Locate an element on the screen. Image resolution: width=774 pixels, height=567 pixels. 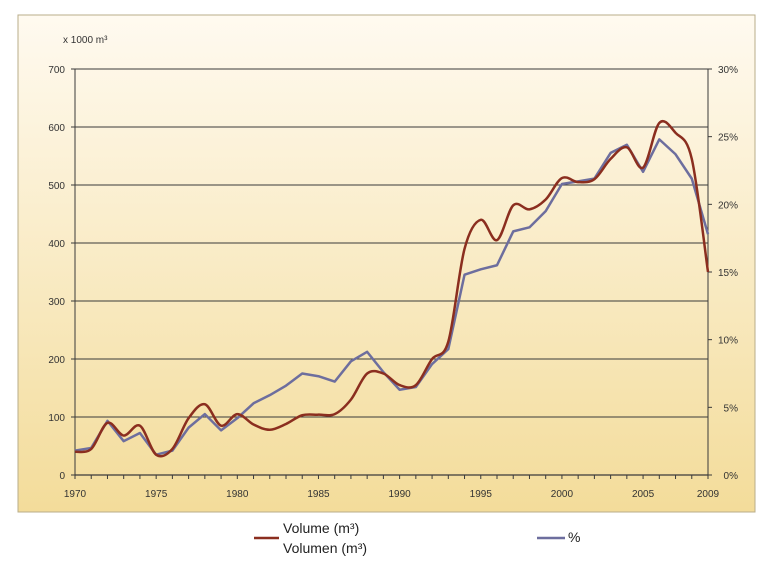
y-tick-label: 100 is located at coordinates (56, 418).